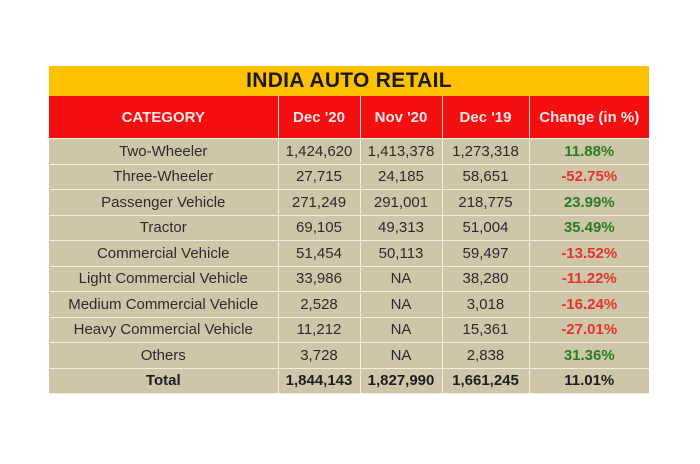  Describe the element at coordinates (401, 151) in the screenshot. I see `nov20-cell: 1,413,378` at that location.